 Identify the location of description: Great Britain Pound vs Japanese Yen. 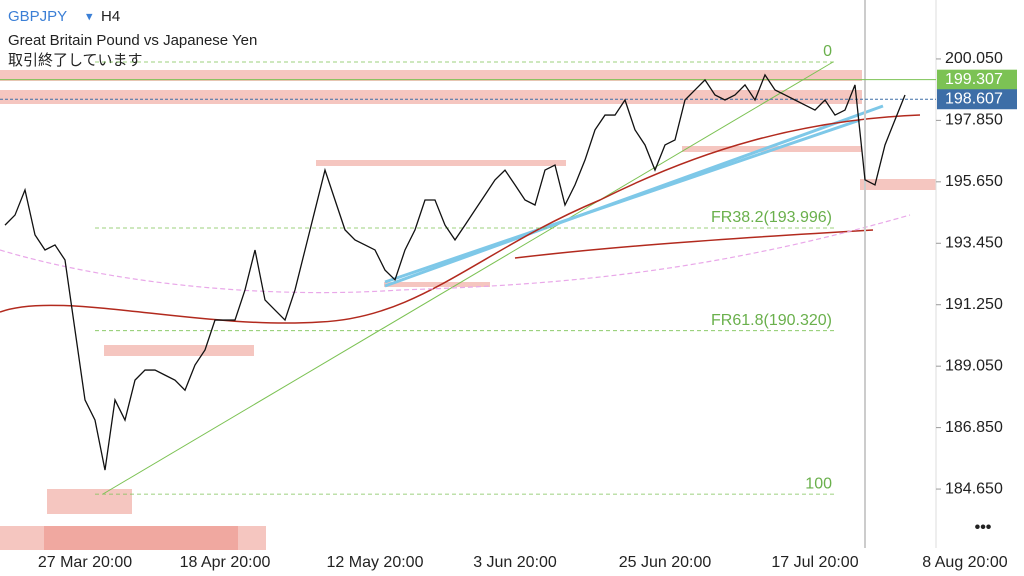
(132, 40).